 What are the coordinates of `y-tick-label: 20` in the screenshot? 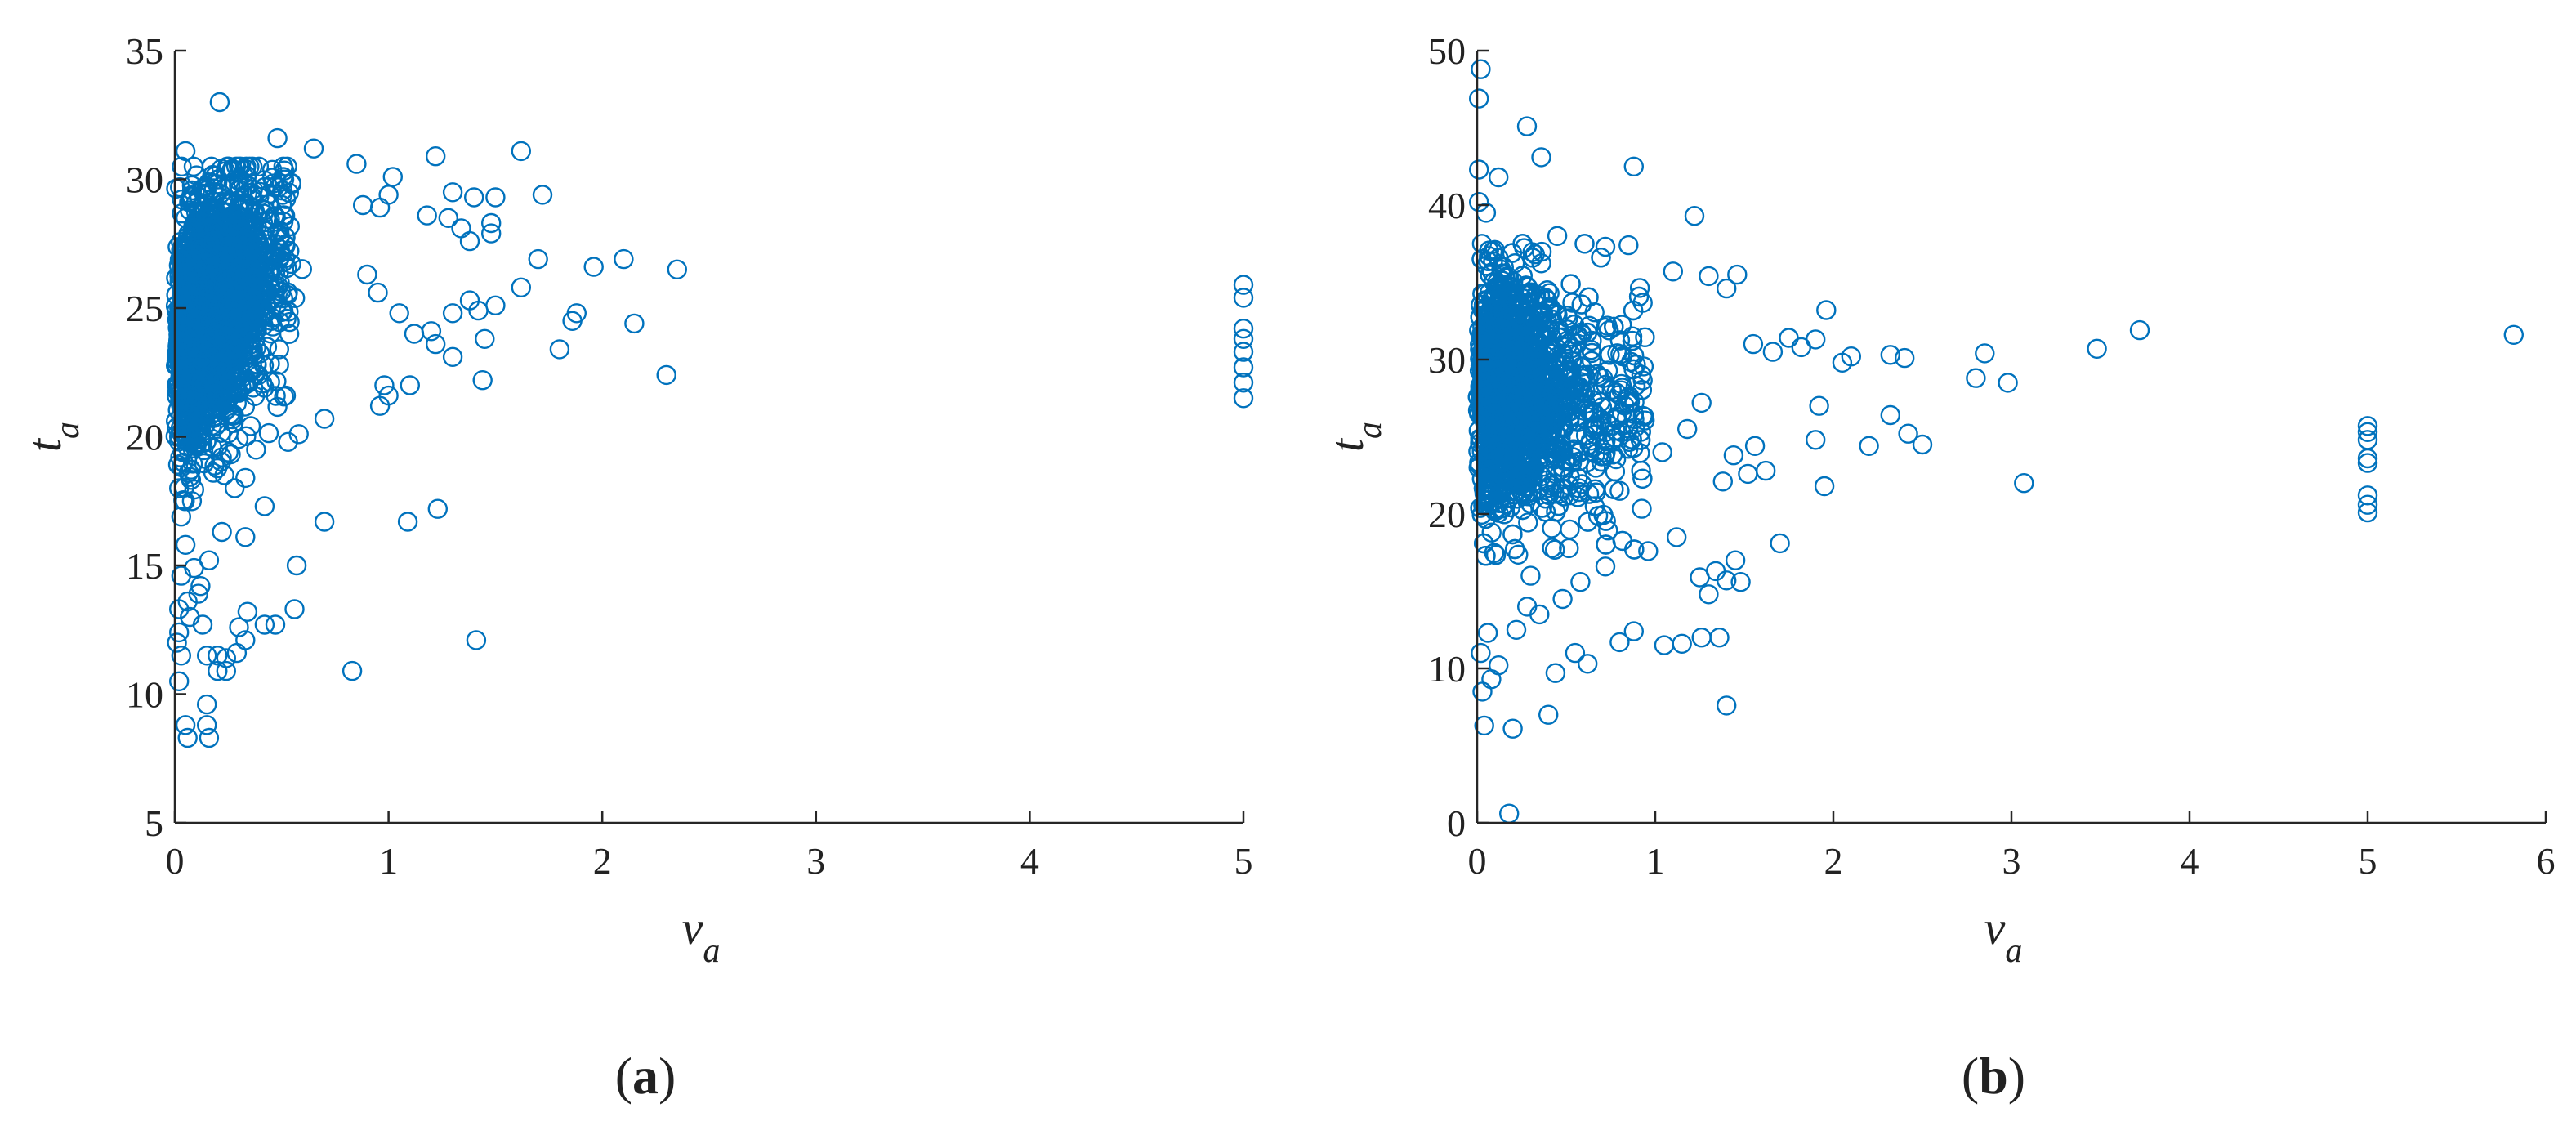 It's located at (144, 437).